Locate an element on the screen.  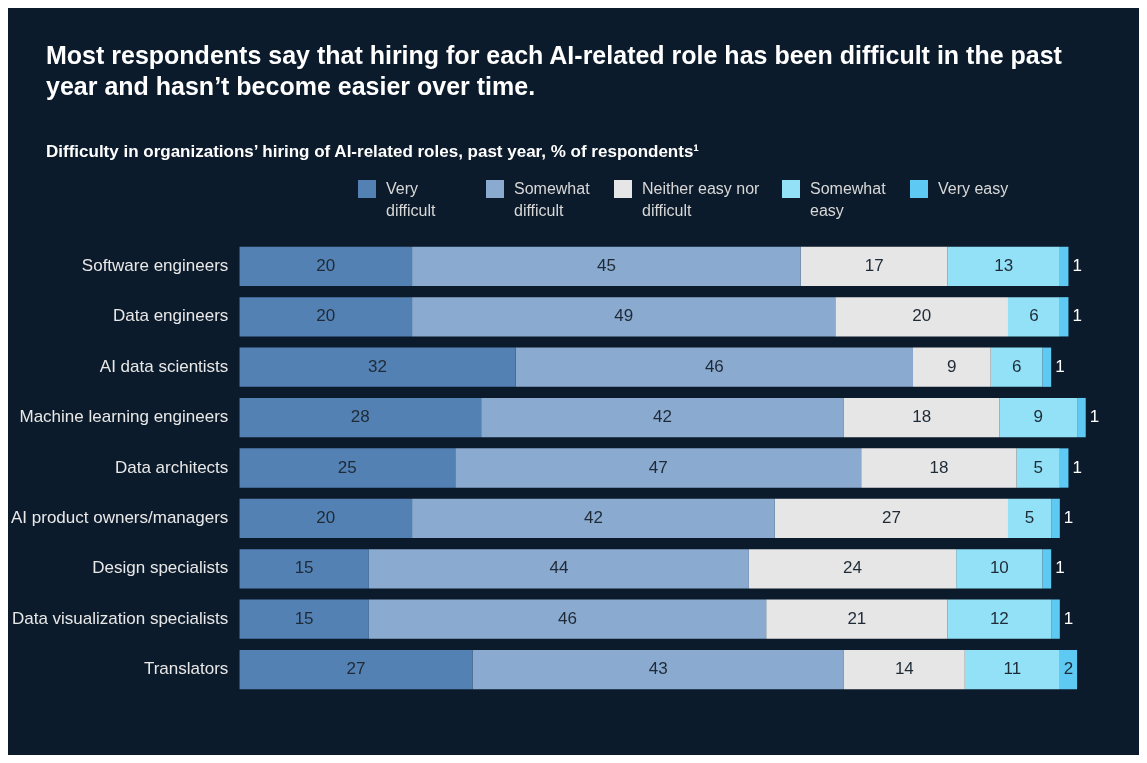
data-label: 43 is located at coordinates (658, 669).